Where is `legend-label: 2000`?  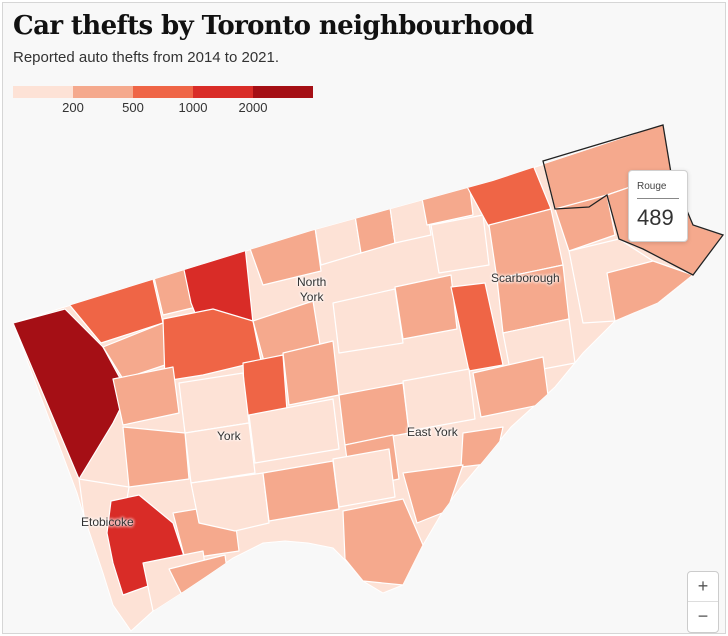
legend-label: 2000 is located at coordinates (253, 107).